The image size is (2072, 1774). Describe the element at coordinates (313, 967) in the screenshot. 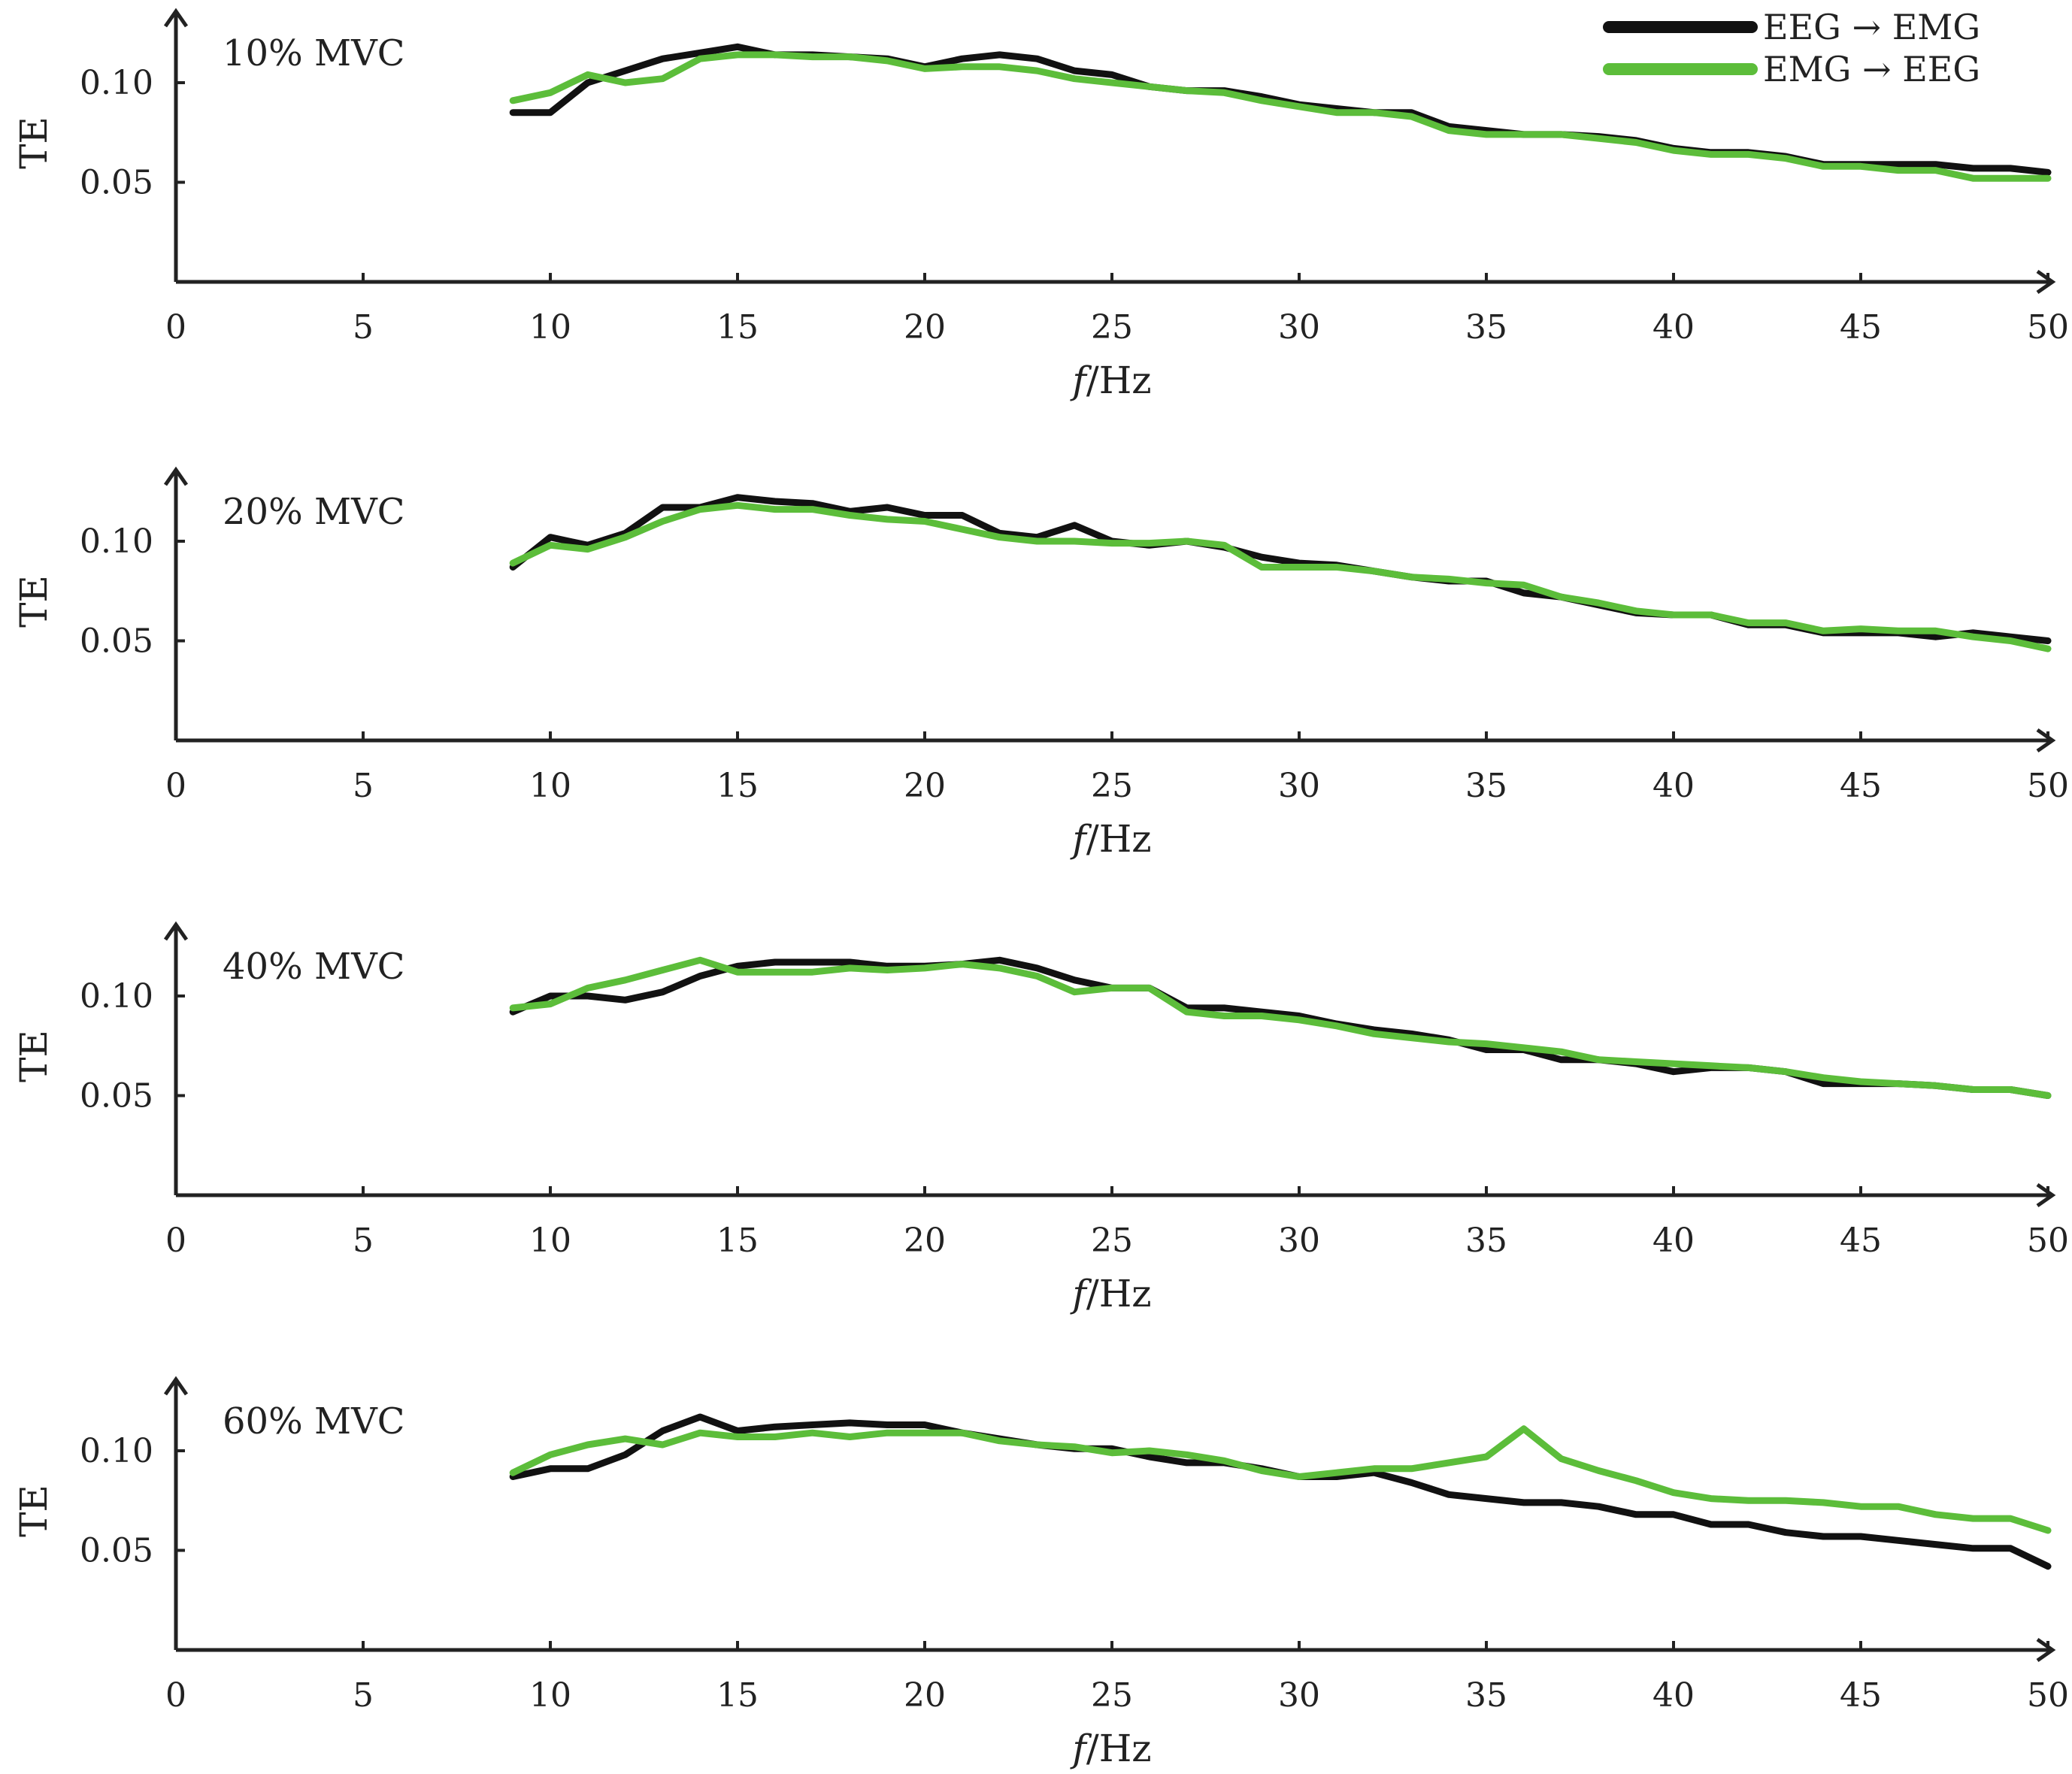

I see `panel-title: 40% MVC` at that location.